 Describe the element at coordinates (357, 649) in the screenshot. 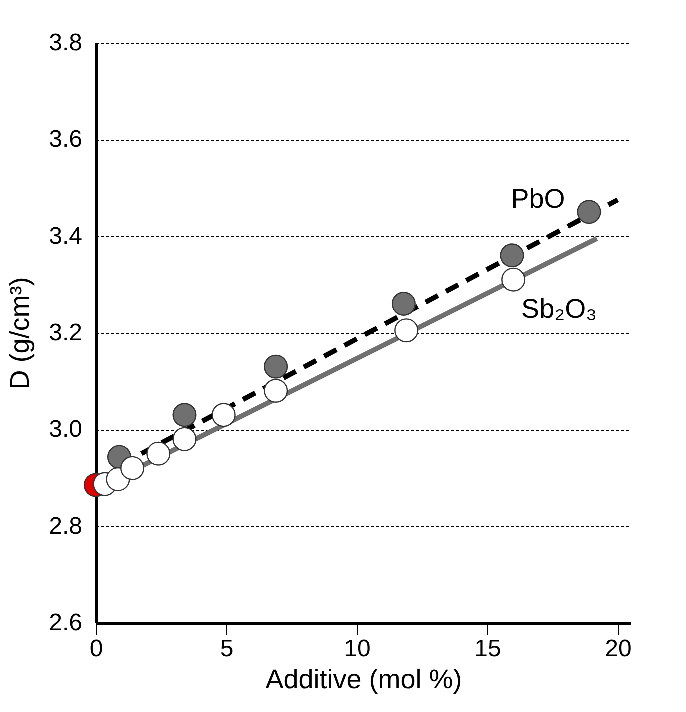

I see `x-tick-label: 10` at that location.